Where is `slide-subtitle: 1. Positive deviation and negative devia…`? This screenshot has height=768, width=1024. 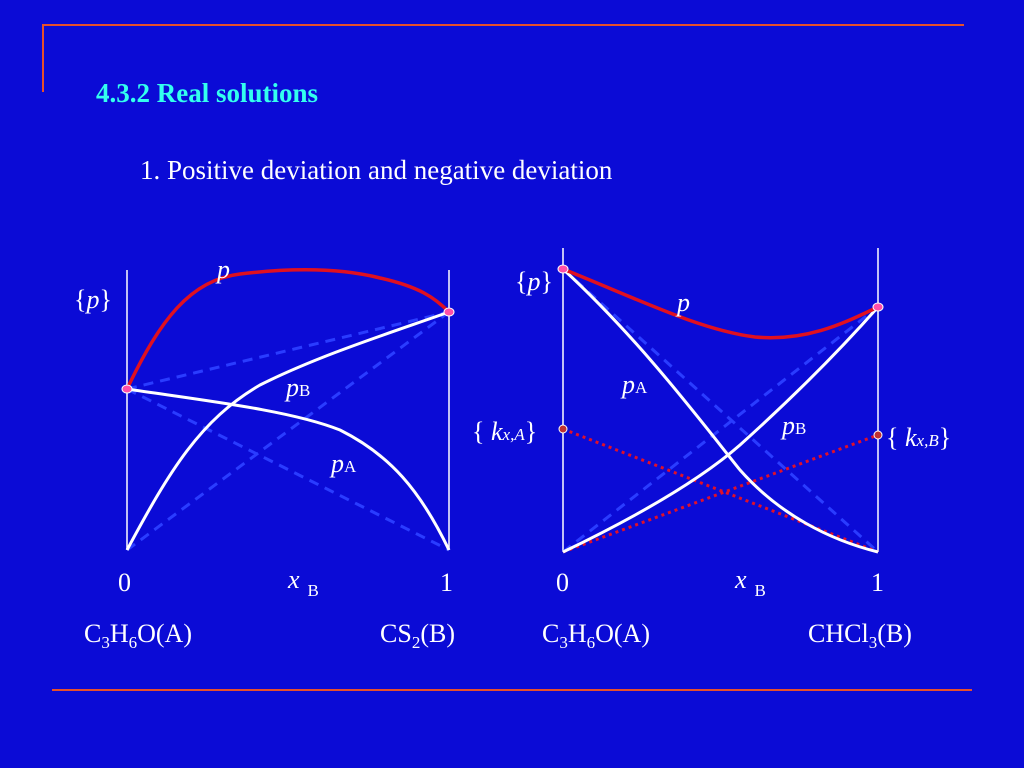
slide-subtitle: 1. Positive deviation and negative devia… is located at coordinates (376, 170).